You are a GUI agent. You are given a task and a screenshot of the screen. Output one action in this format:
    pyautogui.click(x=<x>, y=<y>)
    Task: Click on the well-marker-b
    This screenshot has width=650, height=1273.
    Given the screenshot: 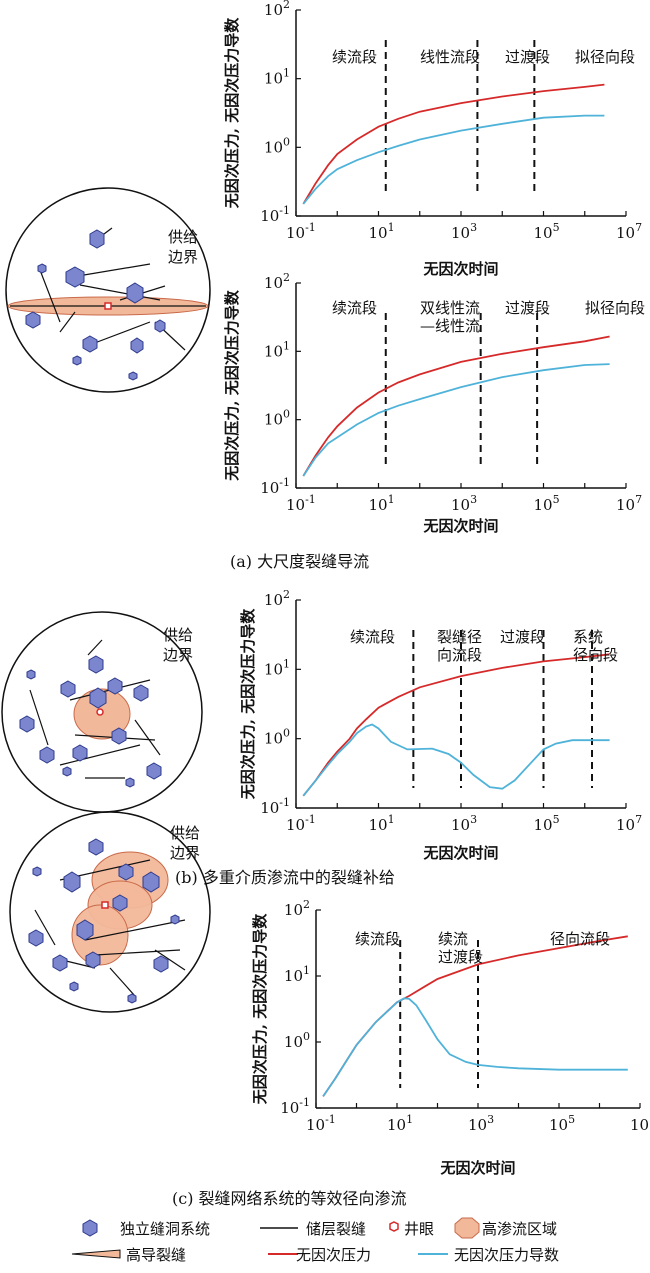 What is the action you would take?
    pyautogui.click(x=100, y=712)
    